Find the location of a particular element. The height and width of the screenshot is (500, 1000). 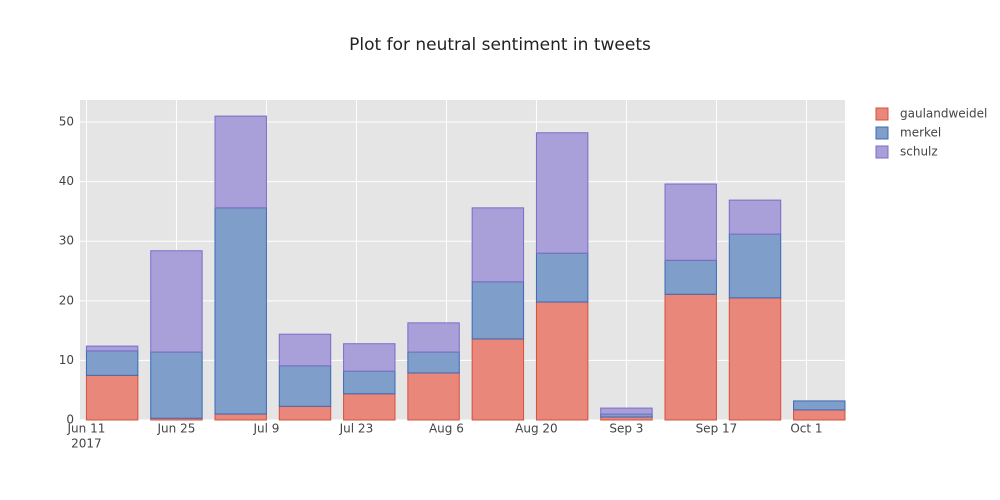

x-tick-label: Jul 9 is located at coordinates (265, 429).